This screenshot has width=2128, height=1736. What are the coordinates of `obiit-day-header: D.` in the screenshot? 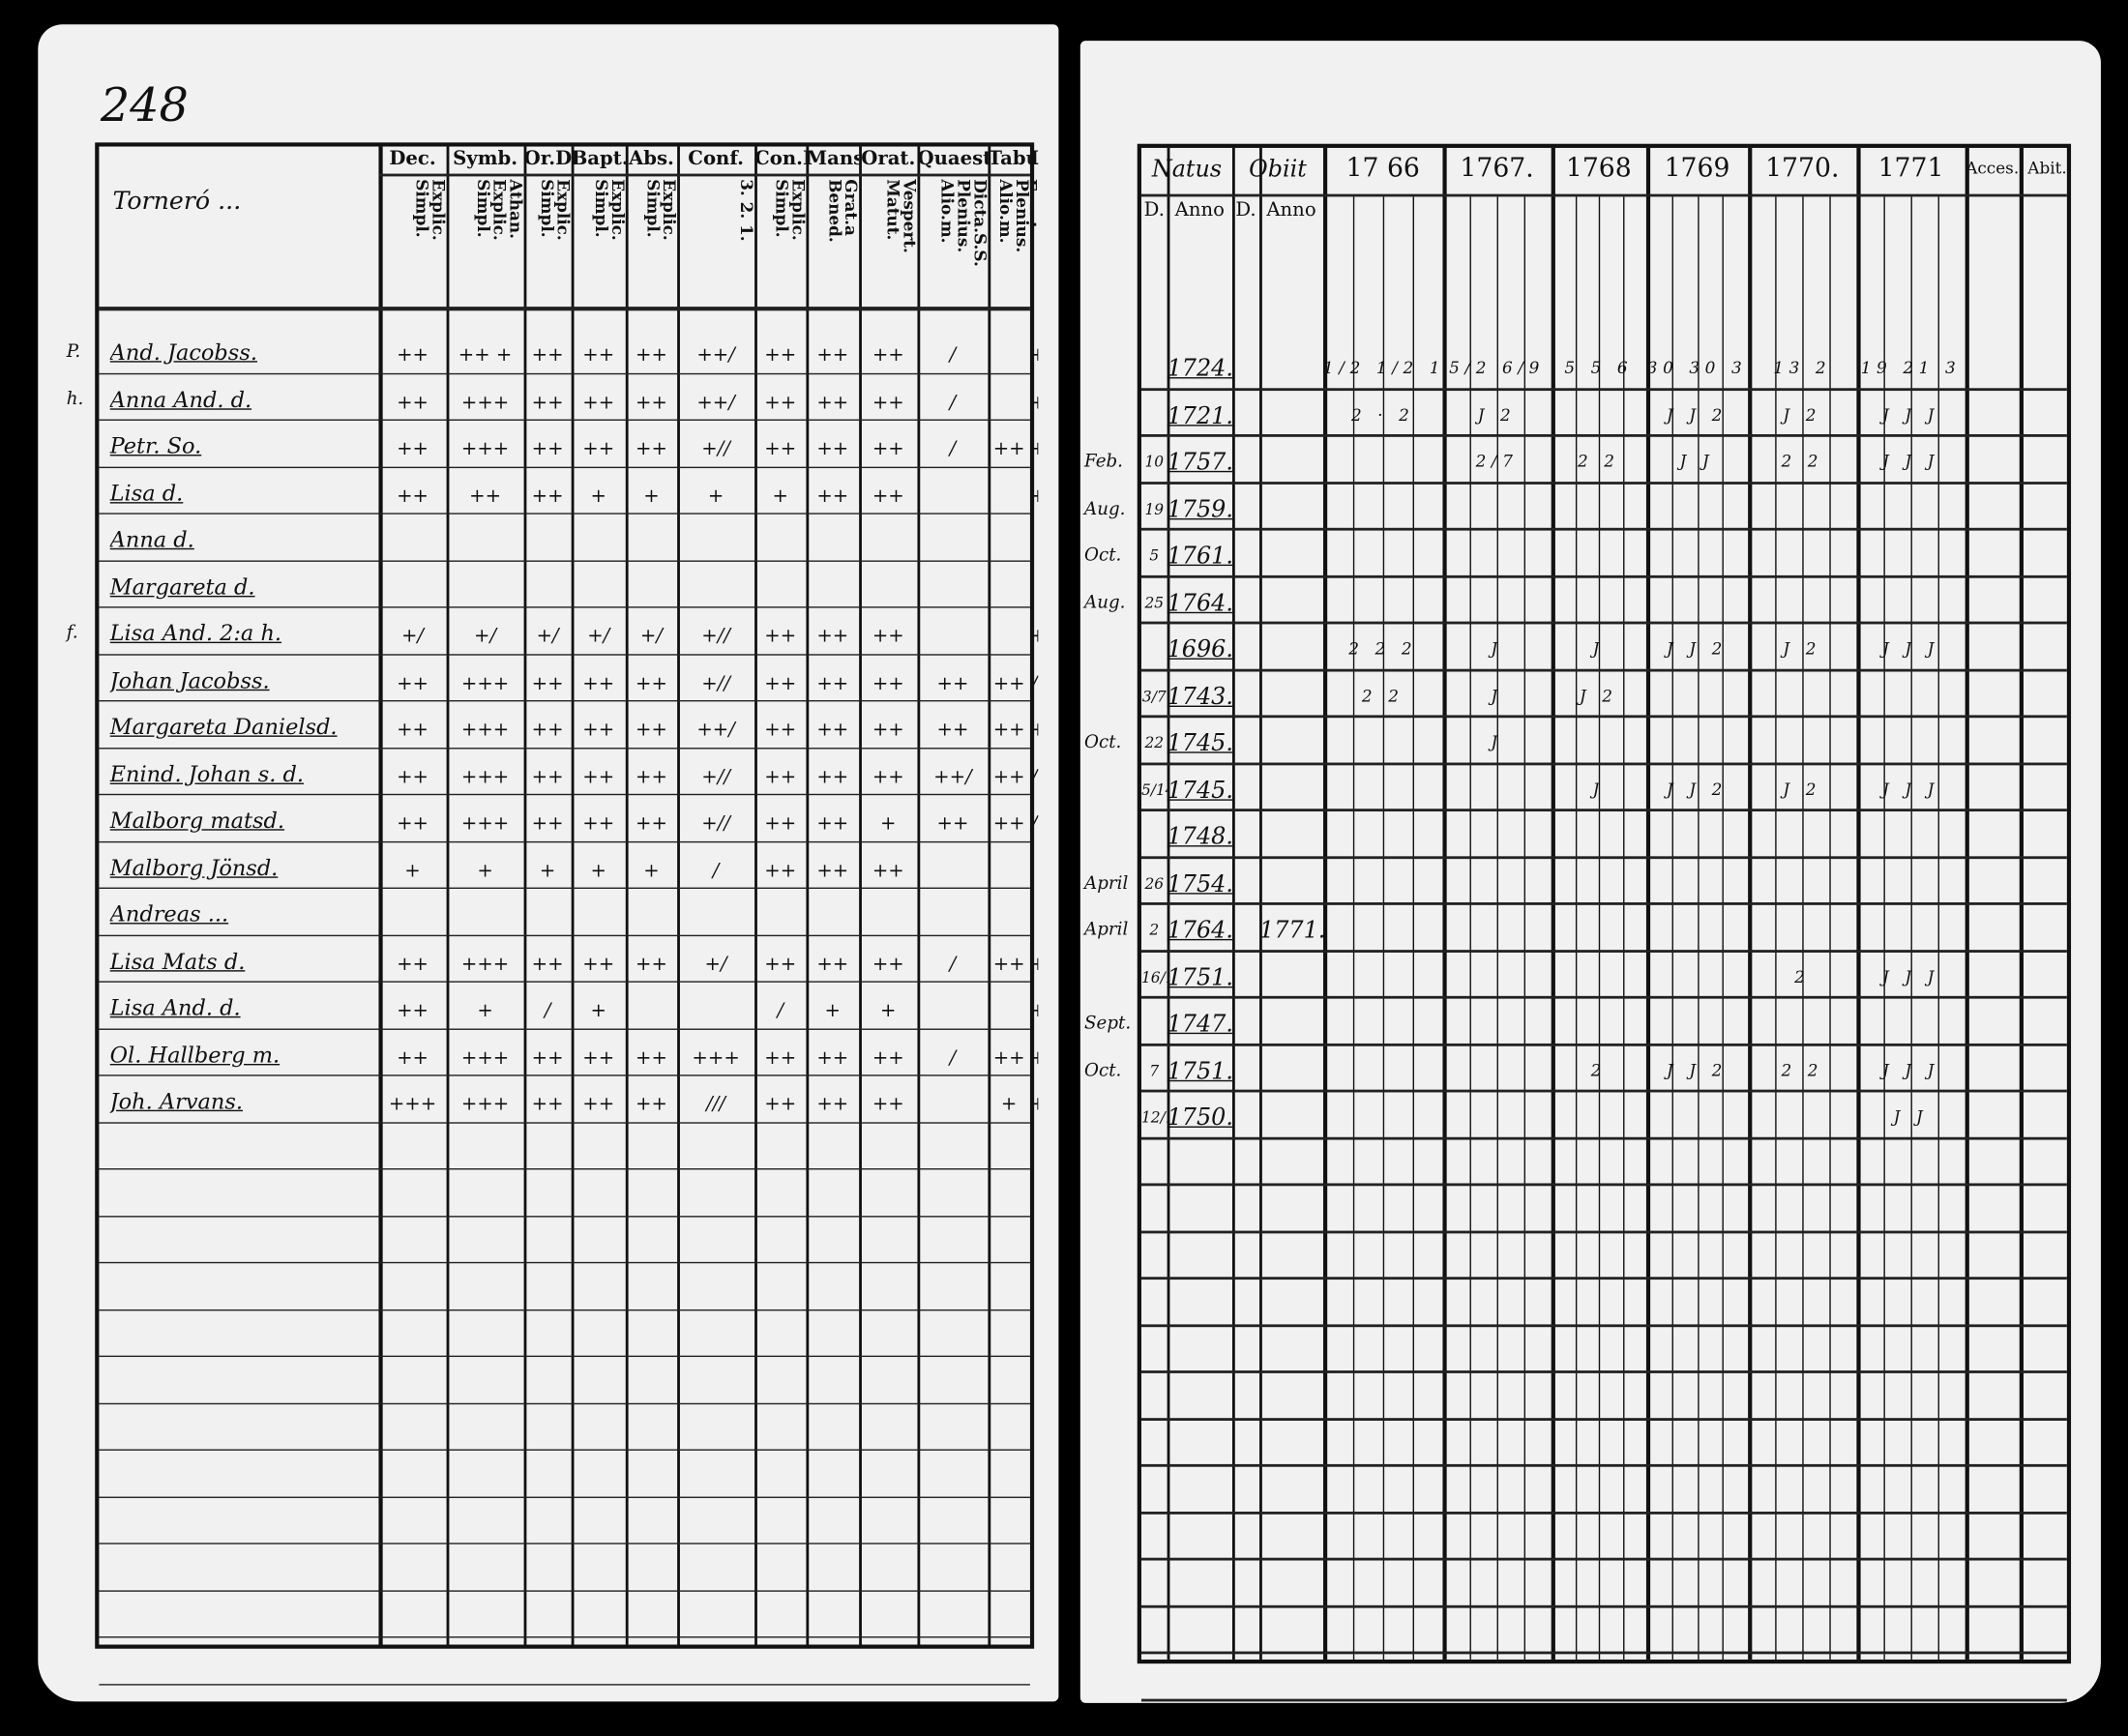 It's located at (1245, 210).